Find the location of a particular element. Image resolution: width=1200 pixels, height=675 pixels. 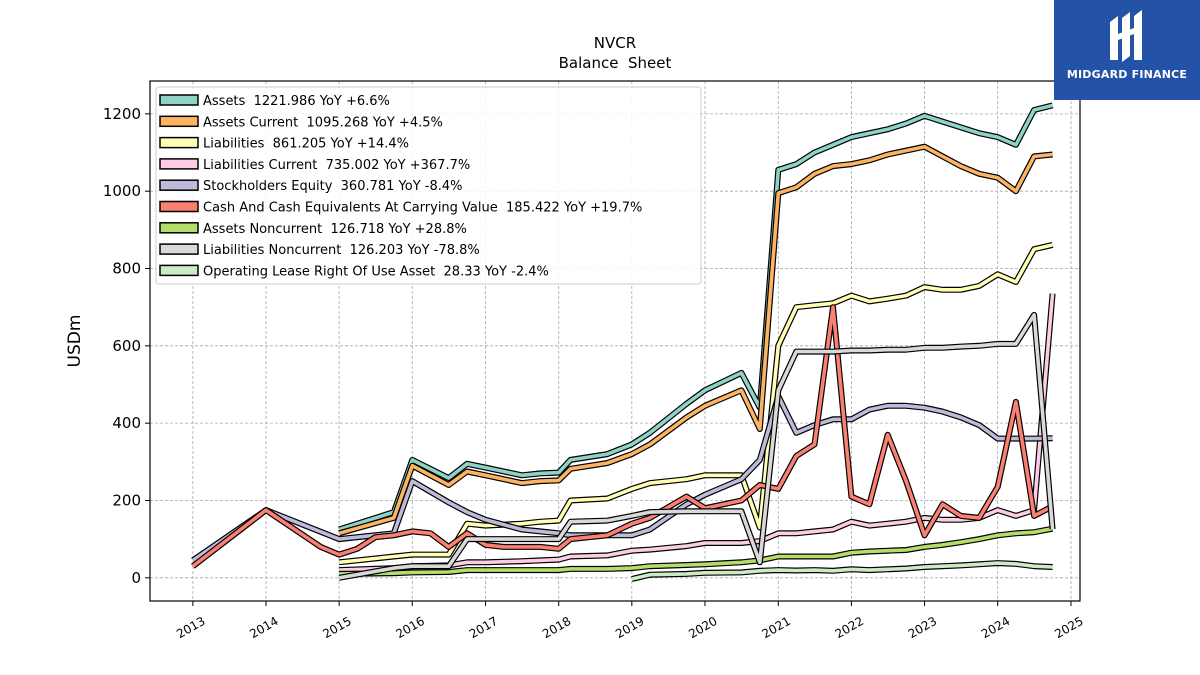

x-tick-label: 2017 is located at coordinates (483, 627).